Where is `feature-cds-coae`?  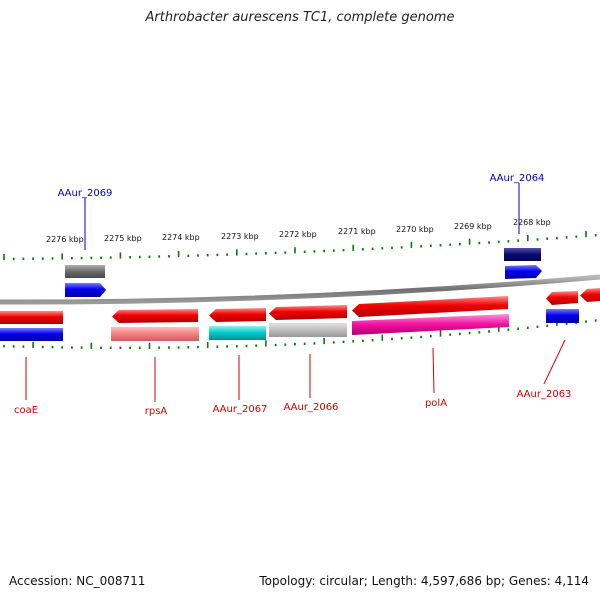
feature-cds-coae is located at coordinates (31, 317).